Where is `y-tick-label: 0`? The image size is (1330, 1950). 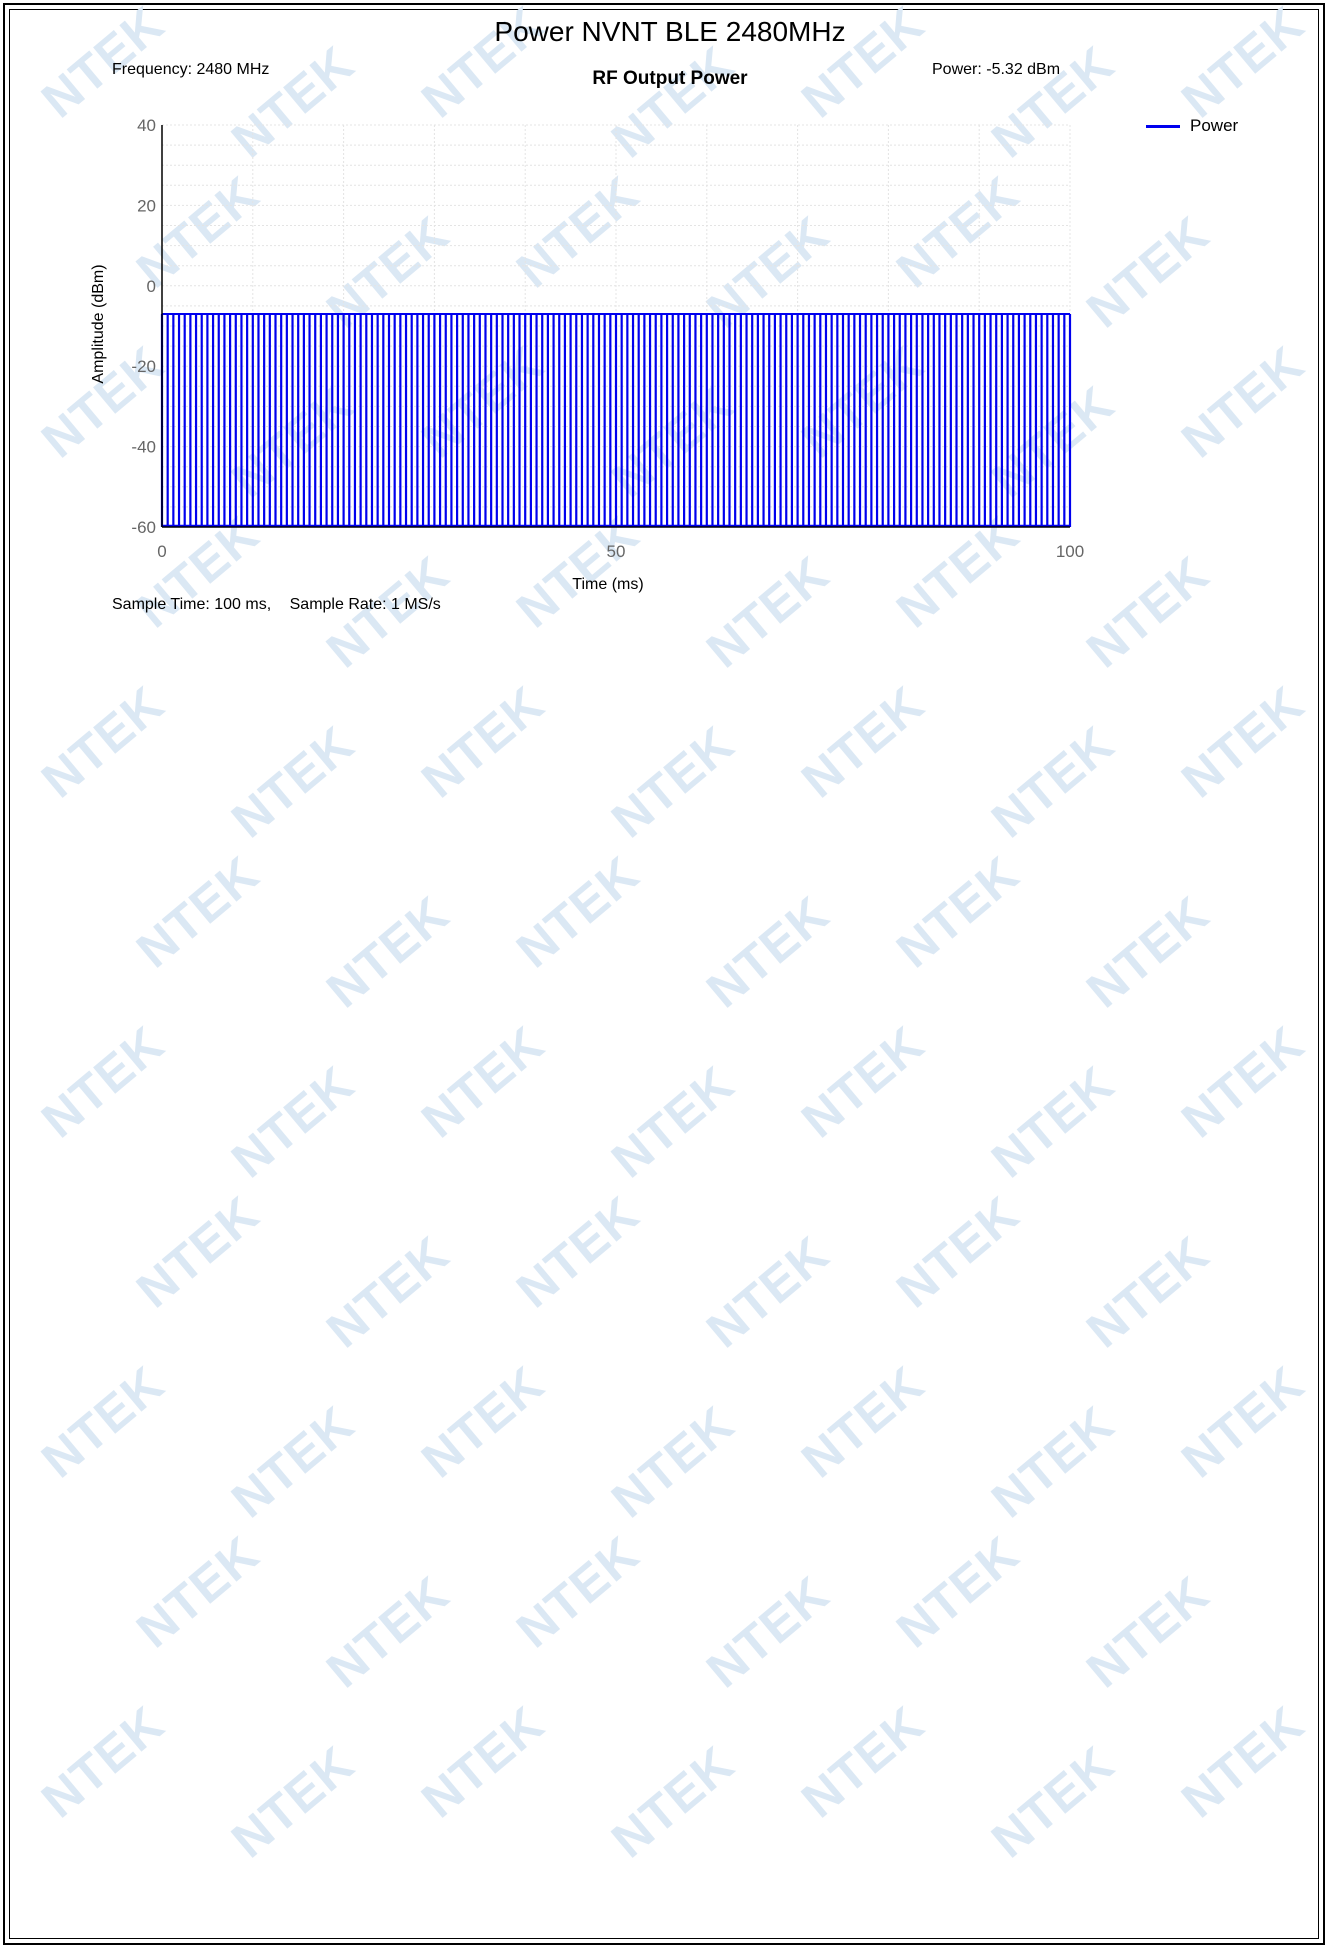
y-tick-label: 0 is located at coordinates (151, 286).